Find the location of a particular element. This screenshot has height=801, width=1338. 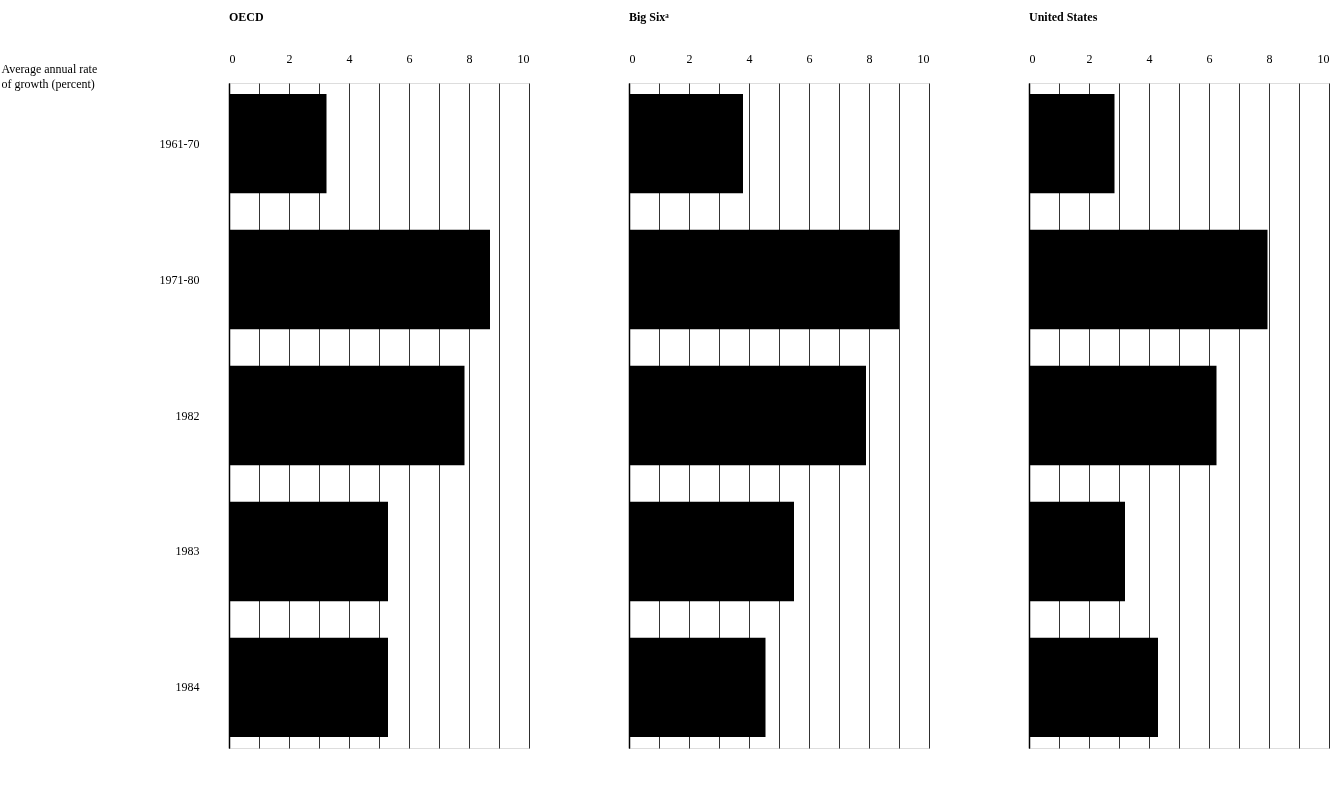

x-axis-title: Average annual rate of growth (percent) is located at coordinates (49, 76).